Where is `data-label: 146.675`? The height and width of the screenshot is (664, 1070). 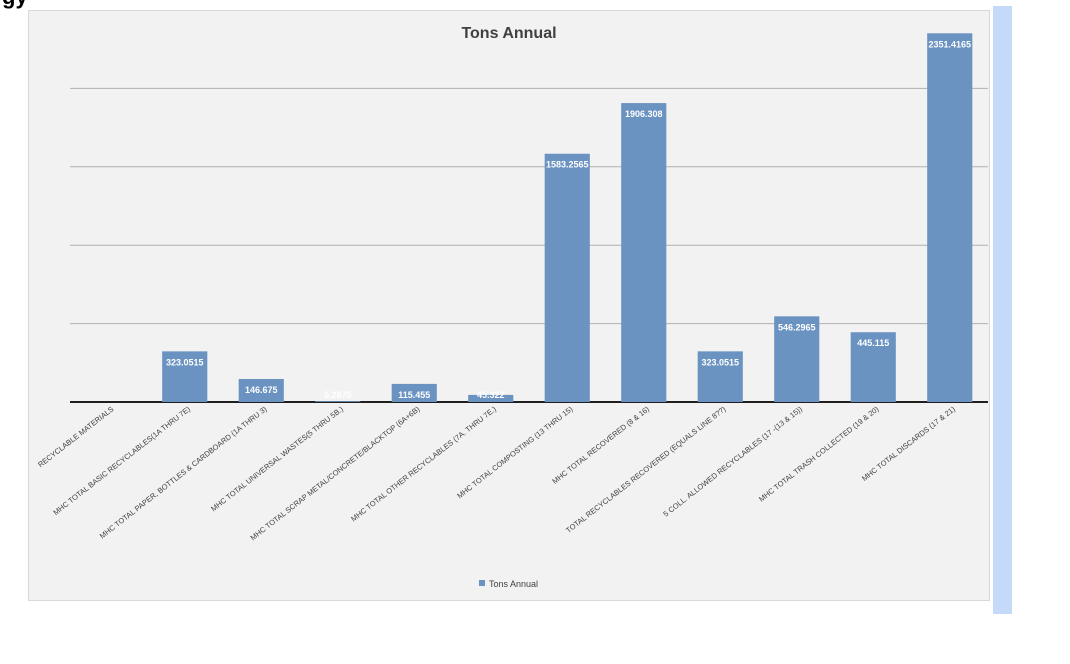 data-label: 146.675 is located at coordinates (261, 390).